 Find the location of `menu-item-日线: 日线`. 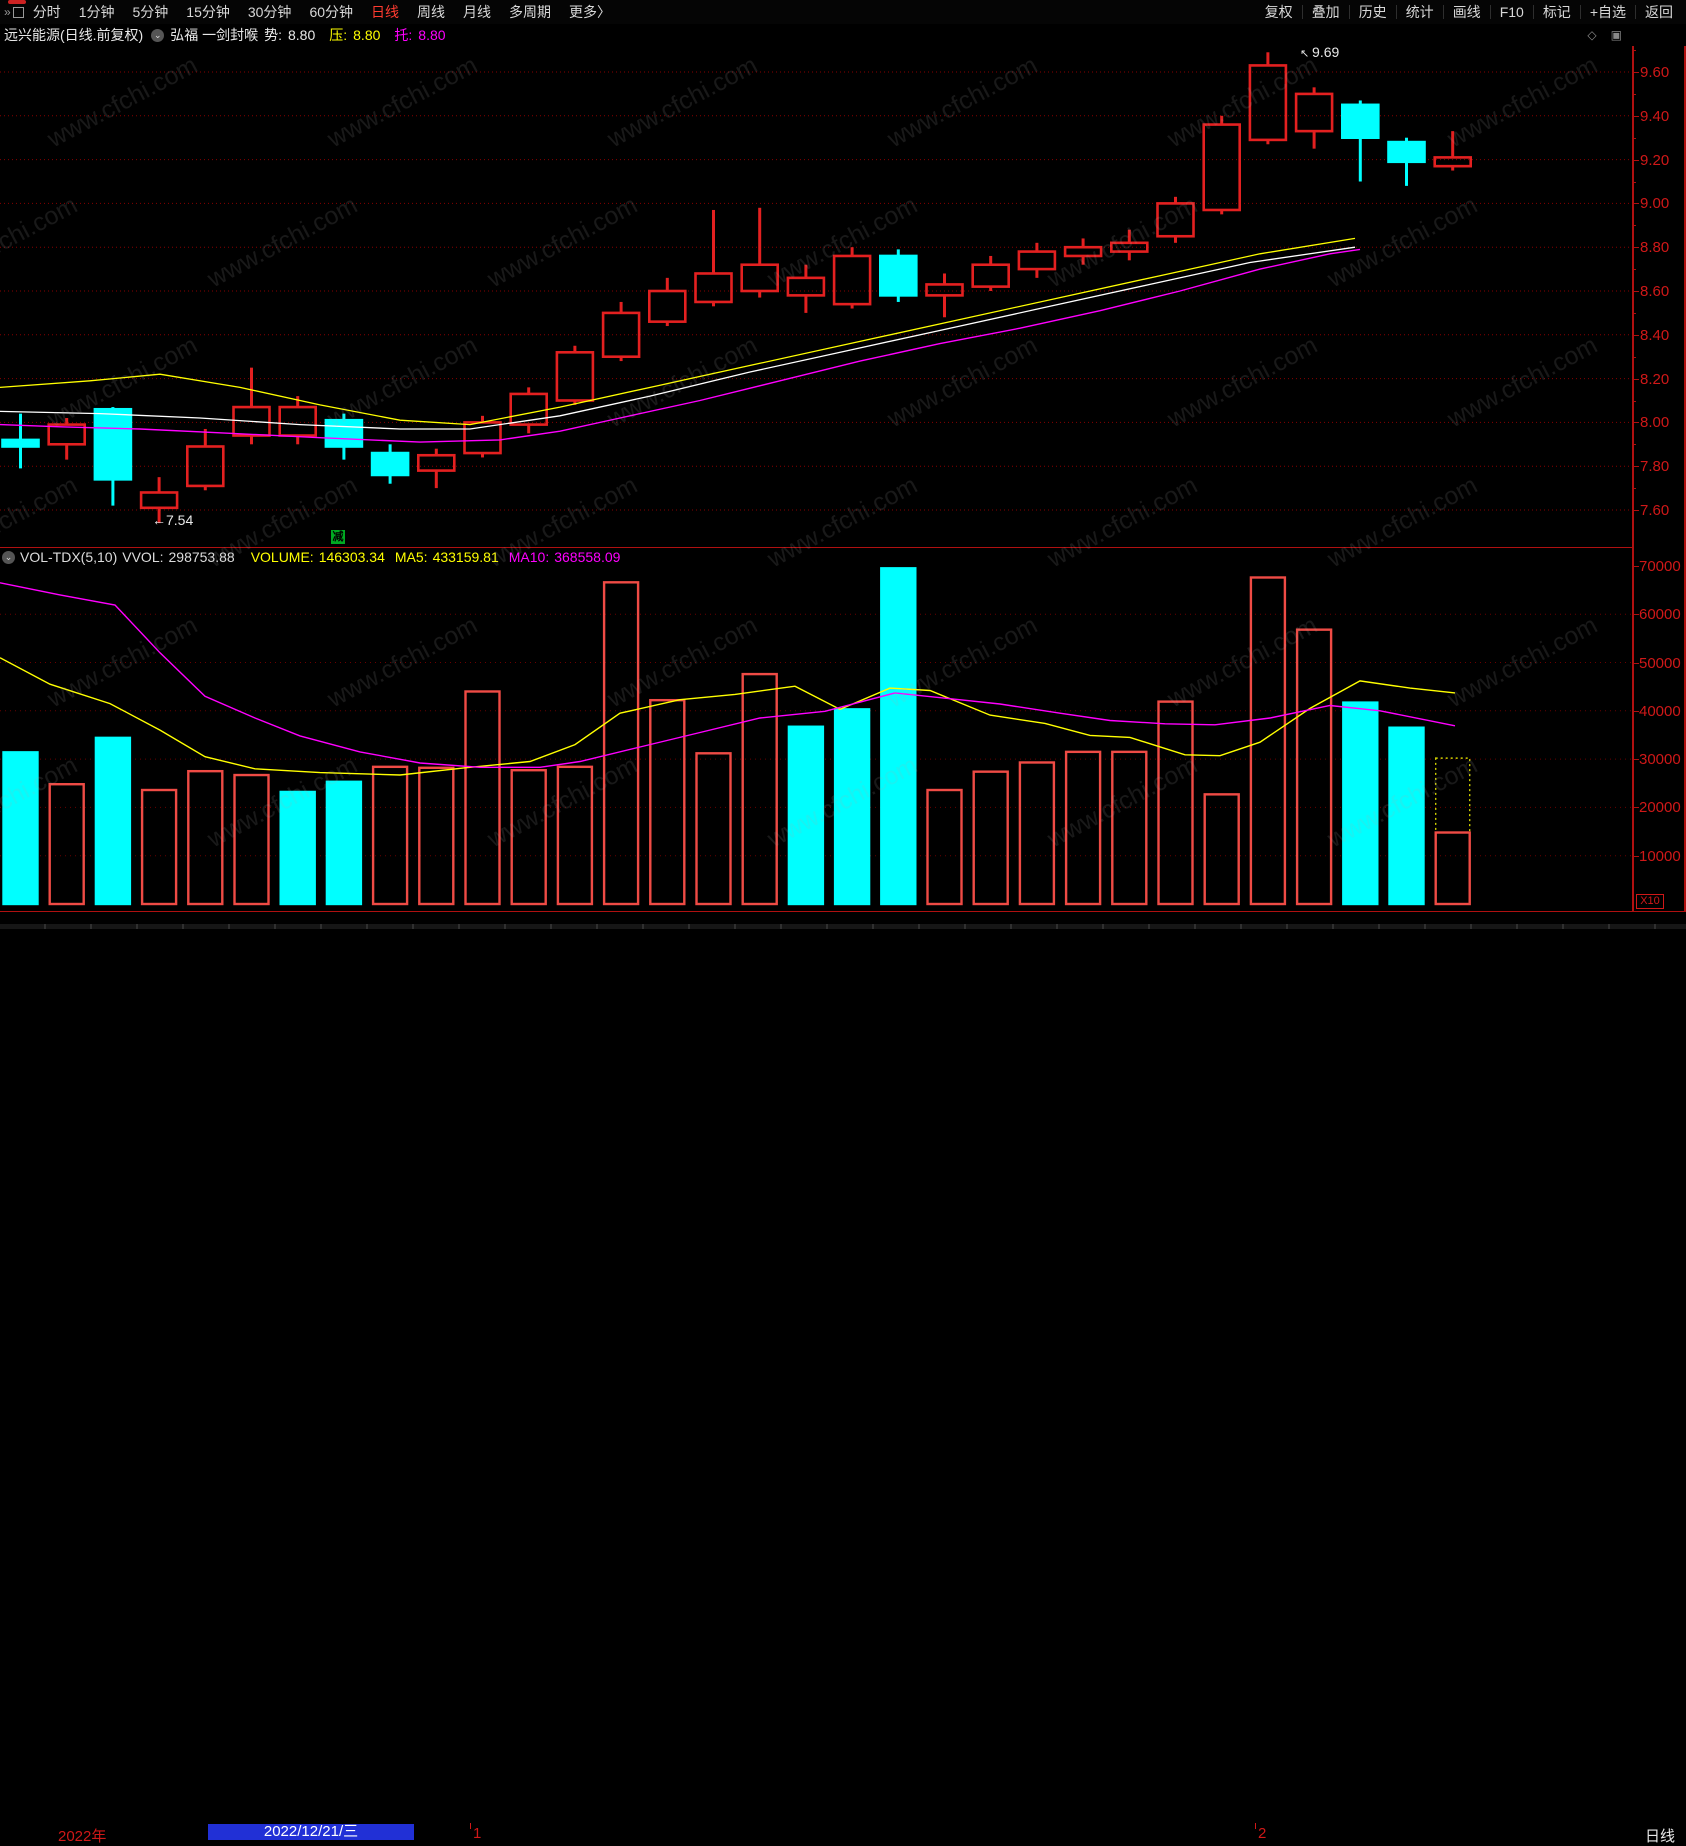

menu-item-日线: 日线 is located at coordinates (385, 12).